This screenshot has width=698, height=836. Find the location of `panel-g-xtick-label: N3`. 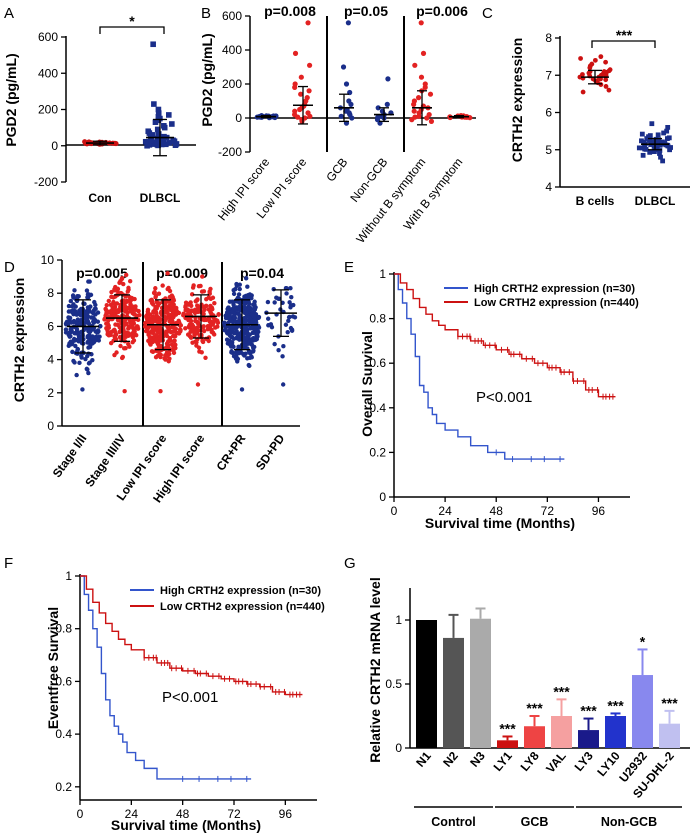

panel-g-xtick-label: N3 is located at coordinates (477, 759).